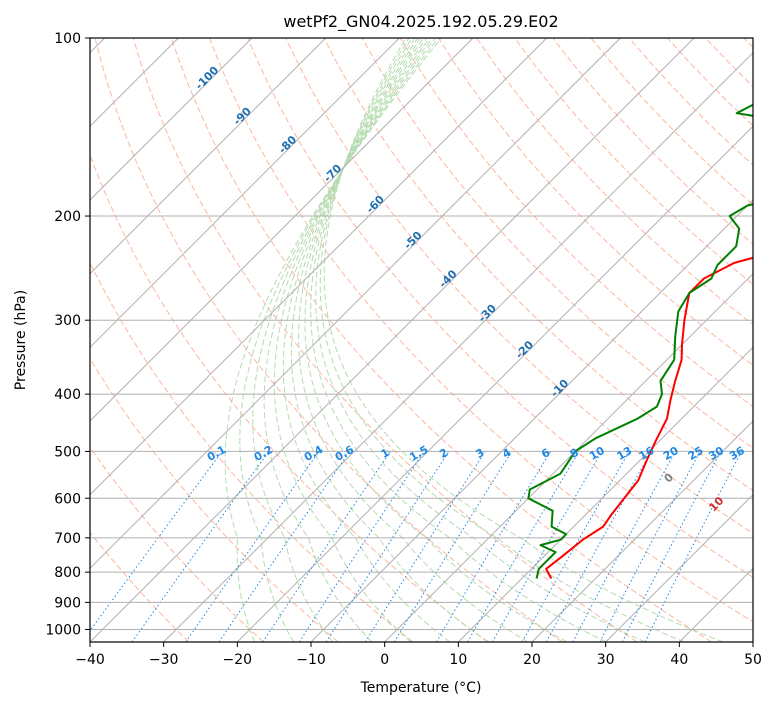  Describe the element at coordinates (559, 388) in the screenshot. I see `isotherm-label: -10` at that location.